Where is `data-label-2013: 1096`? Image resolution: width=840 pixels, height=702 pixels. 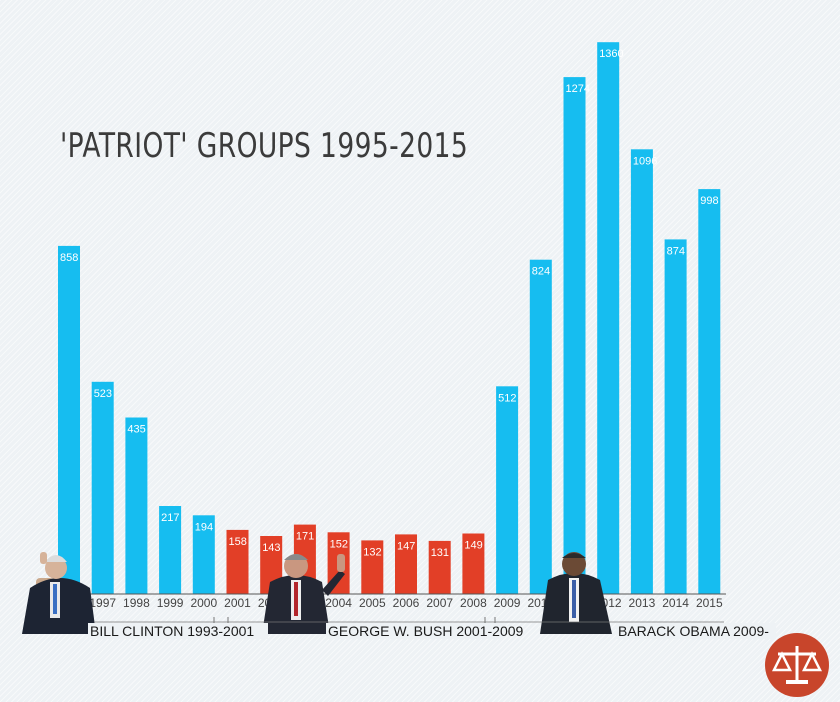
data-label-2013: 1096 is located at coordinates (645, 161).